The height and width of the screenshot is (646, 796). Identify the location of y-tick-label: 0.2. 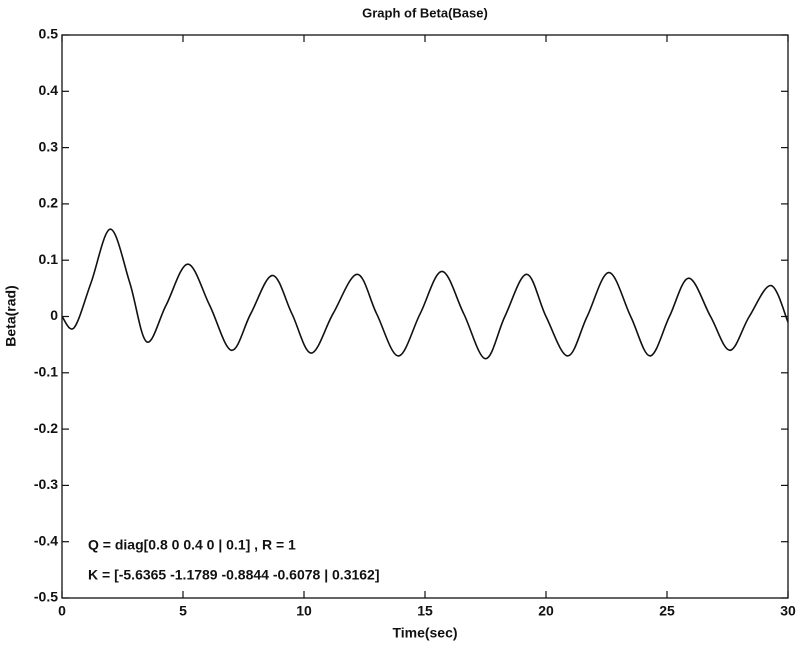
(49, 203).